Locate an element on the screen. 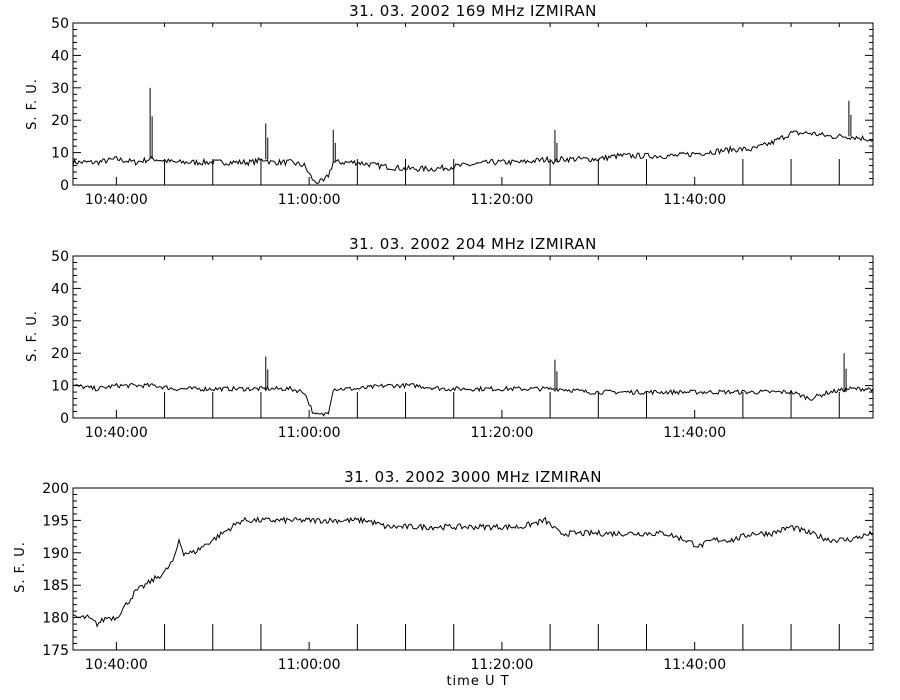 This screenshot has width=900, height=700. y-tick-label: 190 is located at coordinates (55, 554).